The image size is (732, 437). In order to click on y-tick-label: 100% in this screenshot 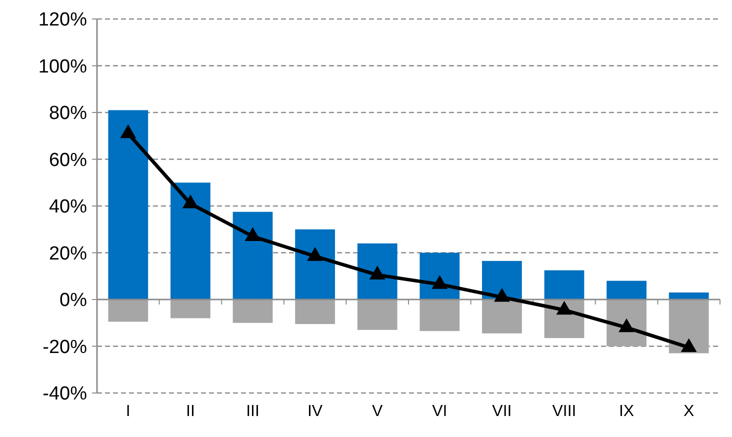, I will do `click(63, 67)`.